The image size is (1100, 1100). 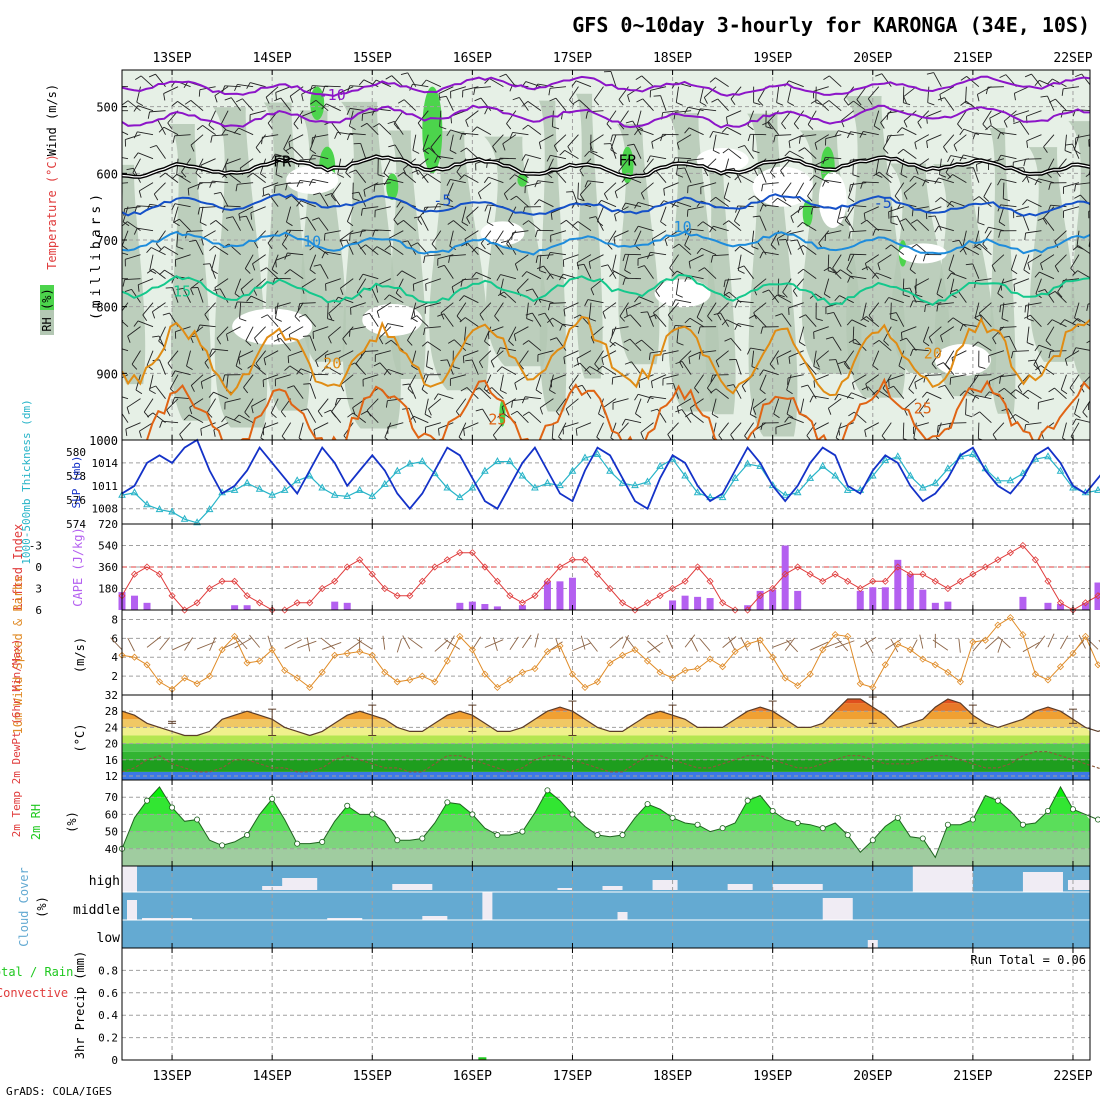 I want to click on pressure-tick-label: 600, so click(x=107, y=174).